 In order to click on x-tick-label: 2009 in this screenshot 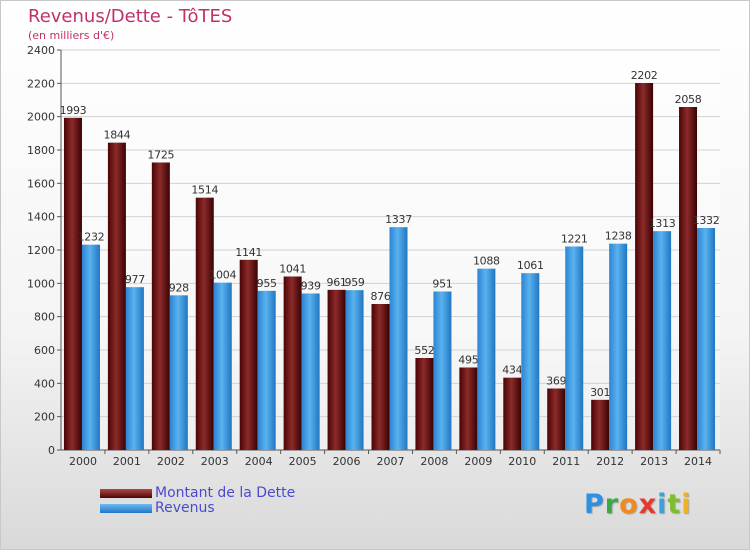, I will do `click(478, 461)`.